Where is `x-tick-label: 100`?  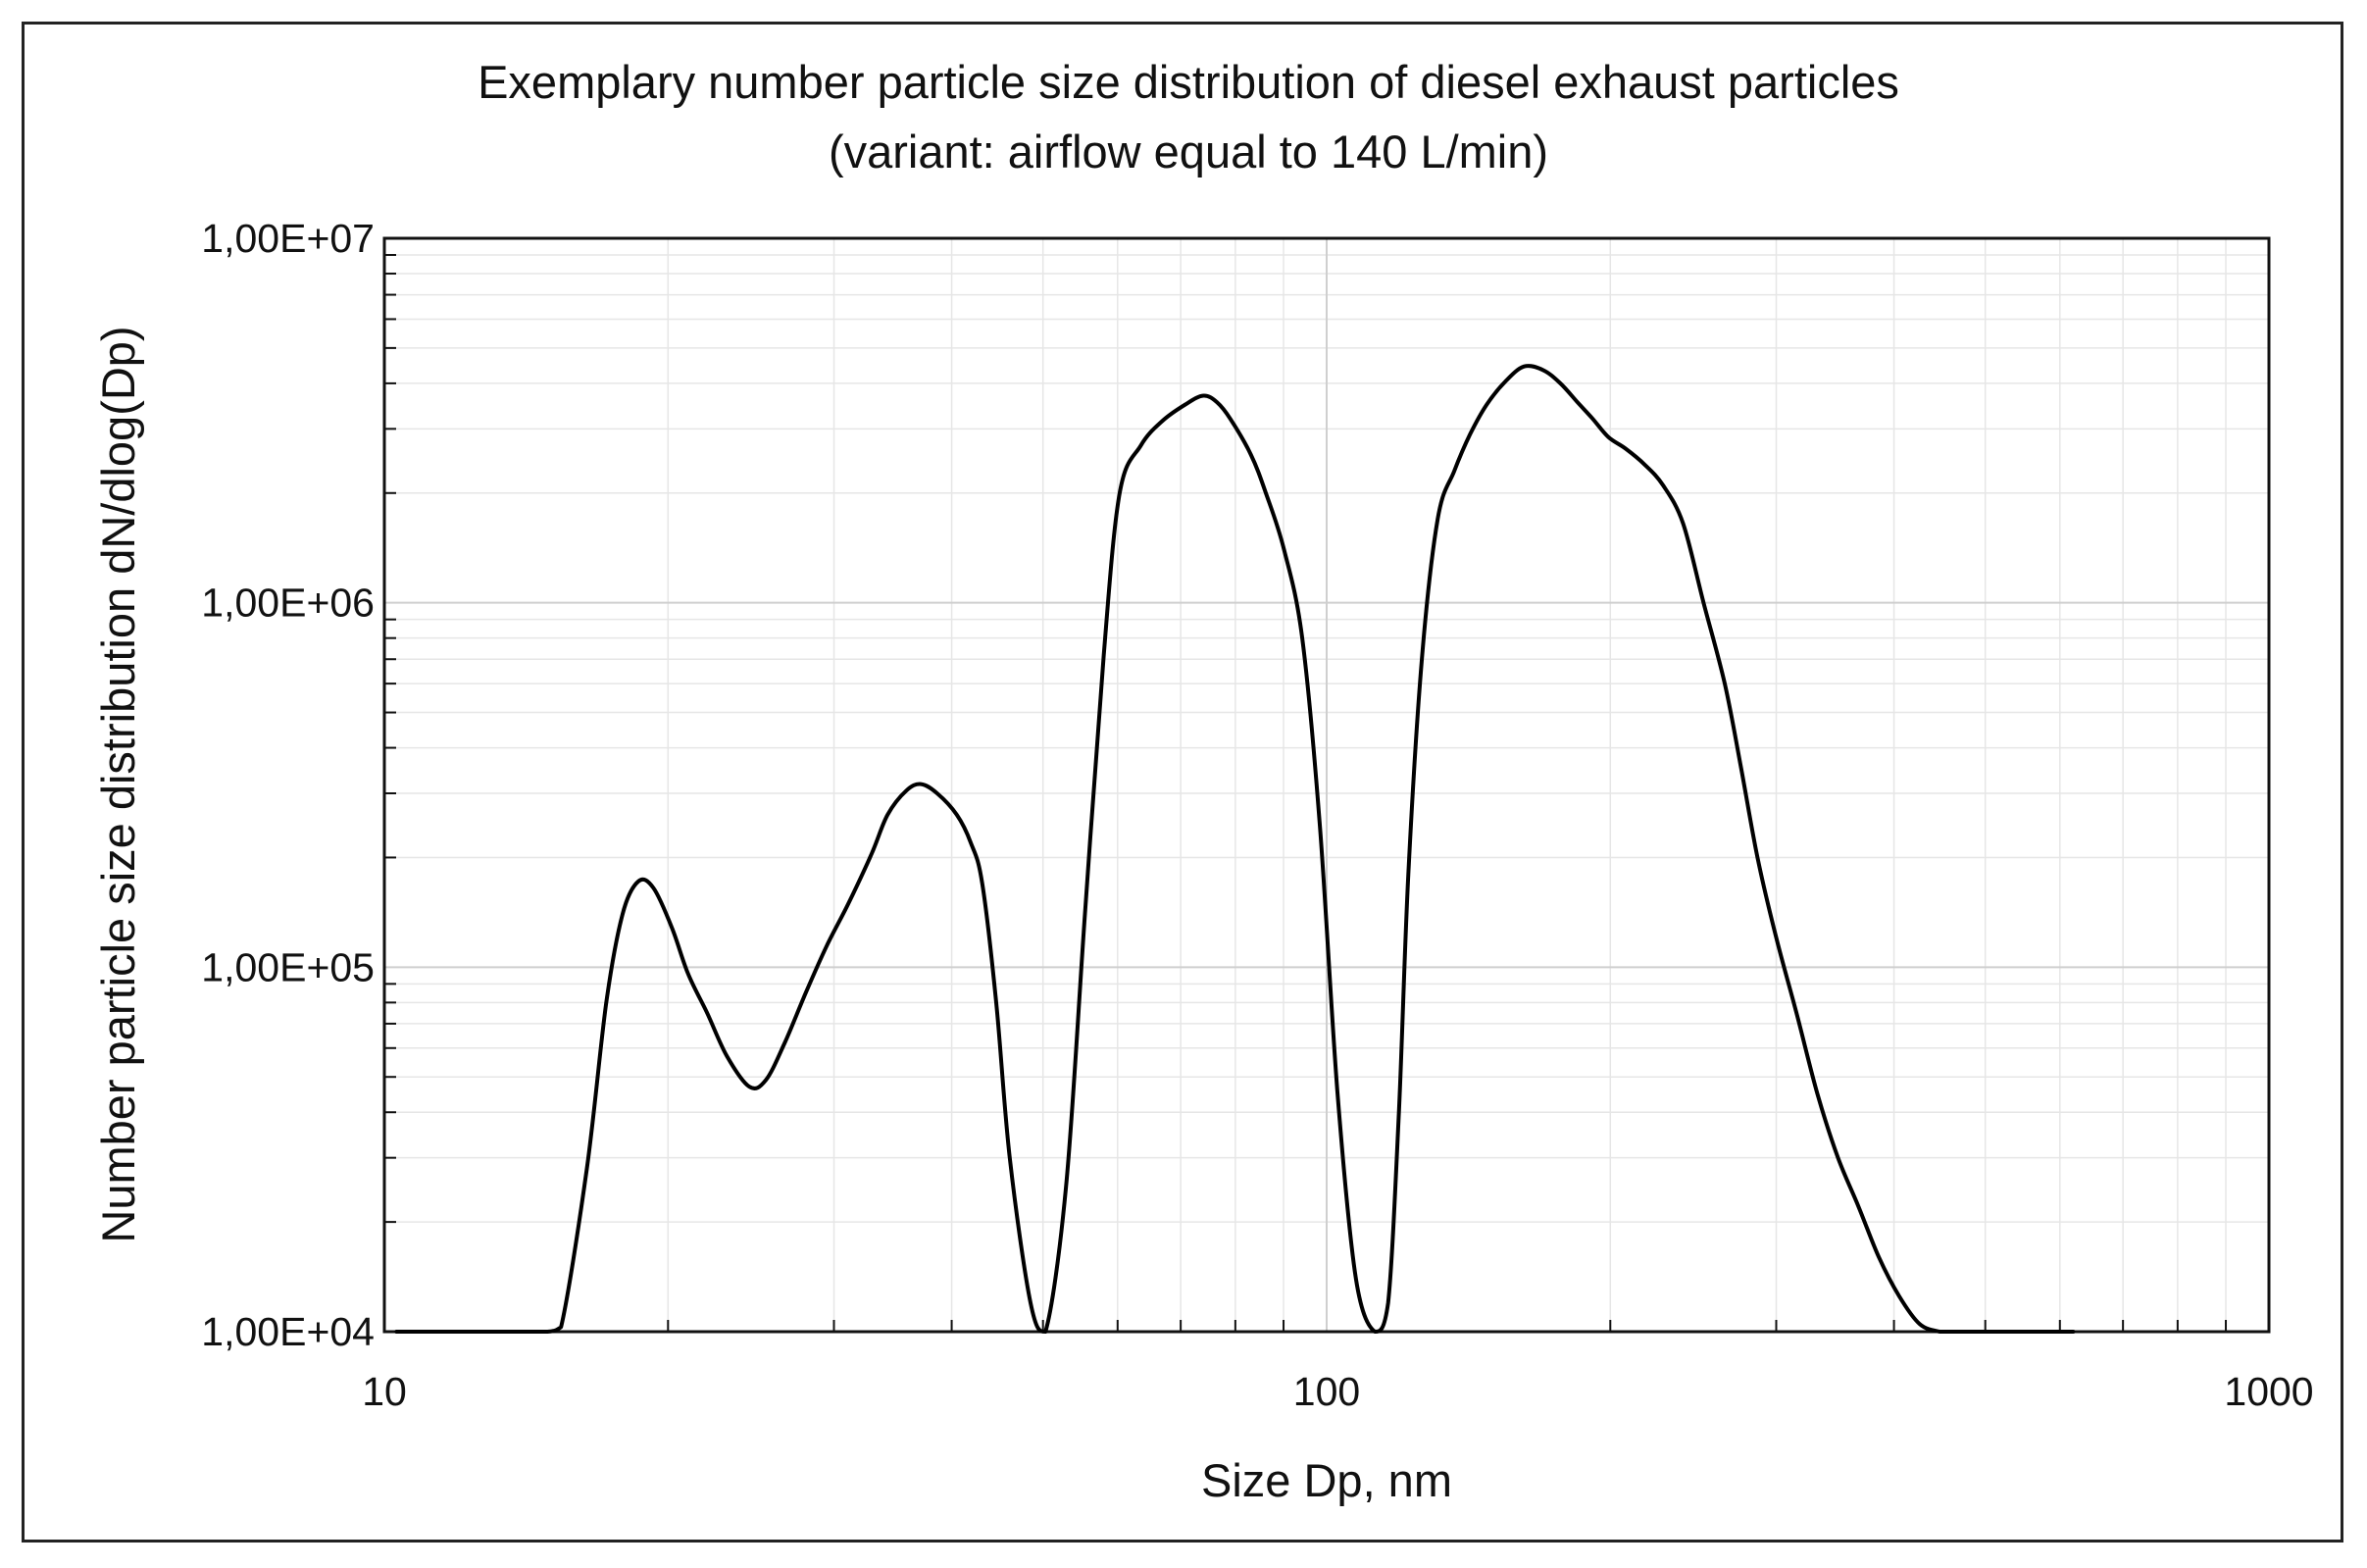
x-tick-label: 100 is located at coordinates (1326, 1391).